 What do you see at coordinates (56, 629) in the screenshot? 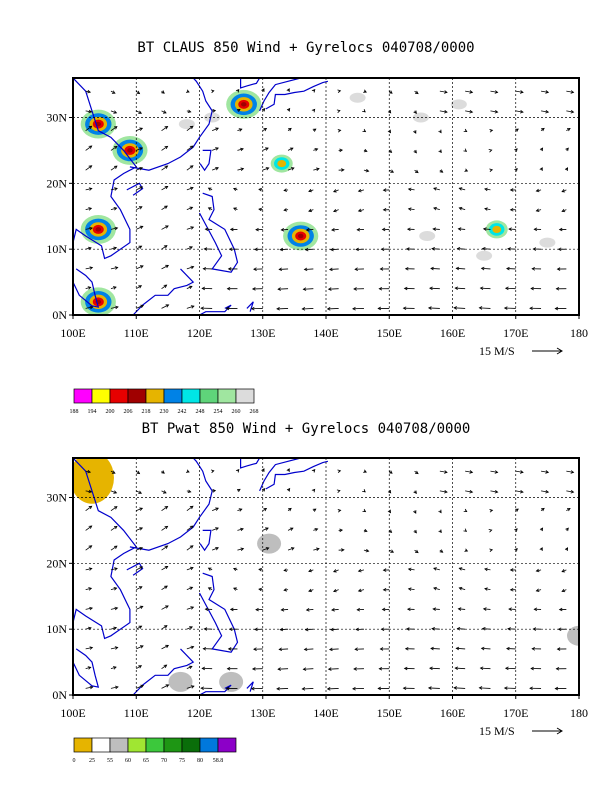
I see `y-tick-label: 10N` at bounding box center [56, 629].